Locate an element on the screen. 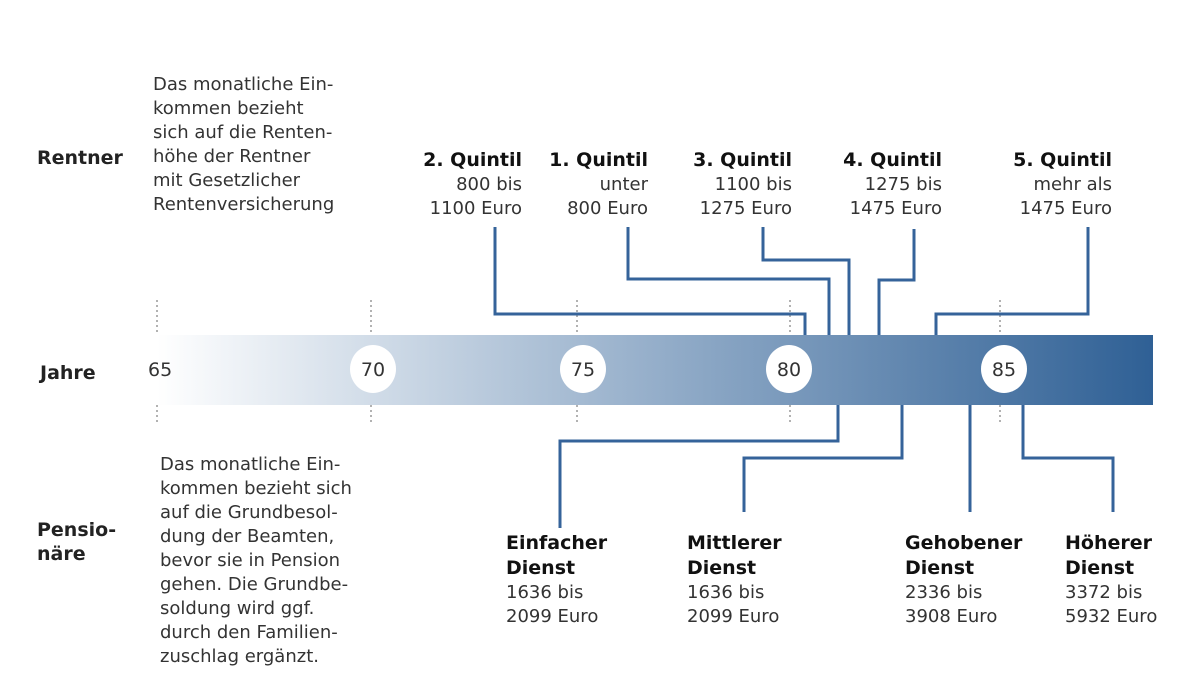 This screenshot has height=675, width=1200. connector-einfacher is located at coordinates (699, 466).